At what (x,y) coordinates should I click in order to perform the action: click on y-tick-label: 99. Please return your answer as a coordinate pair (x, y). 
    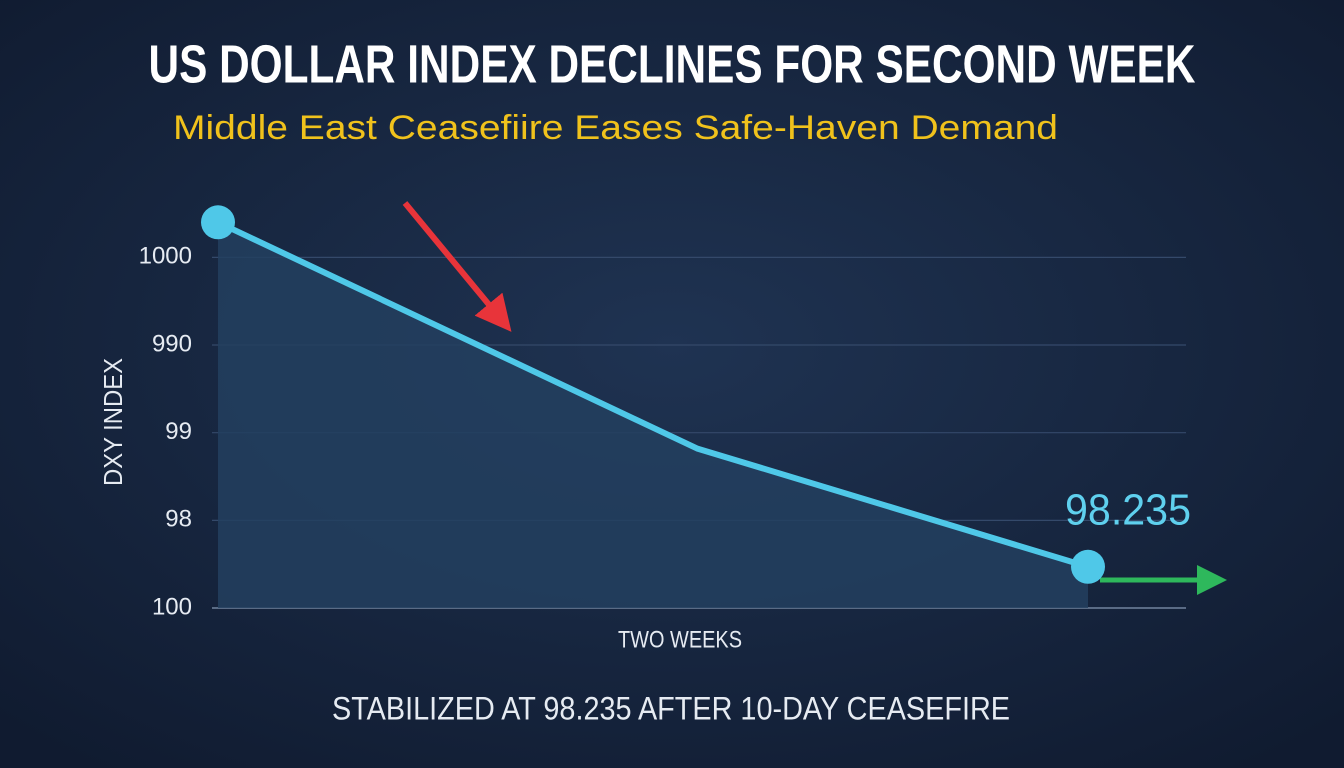
    Looking at the image, I should click on (178, 431).